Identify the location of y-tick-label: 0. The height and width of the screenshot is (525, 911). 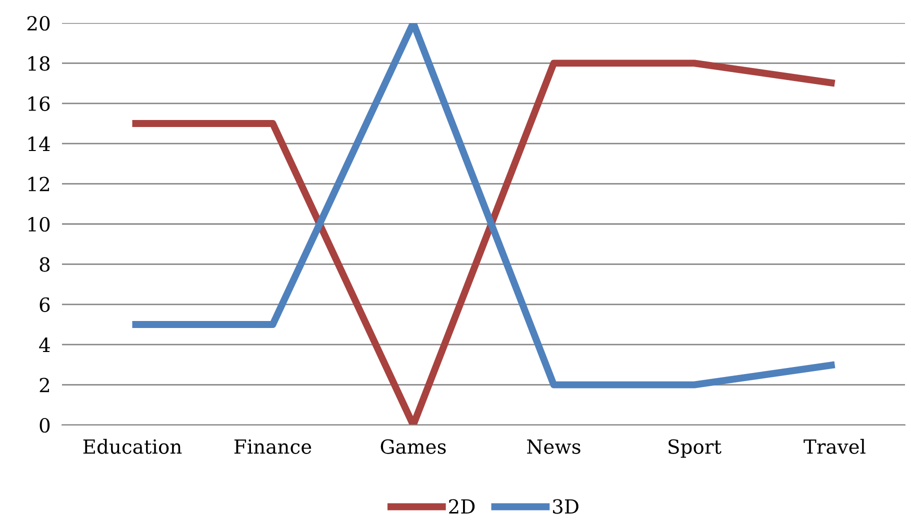
(45, 425).